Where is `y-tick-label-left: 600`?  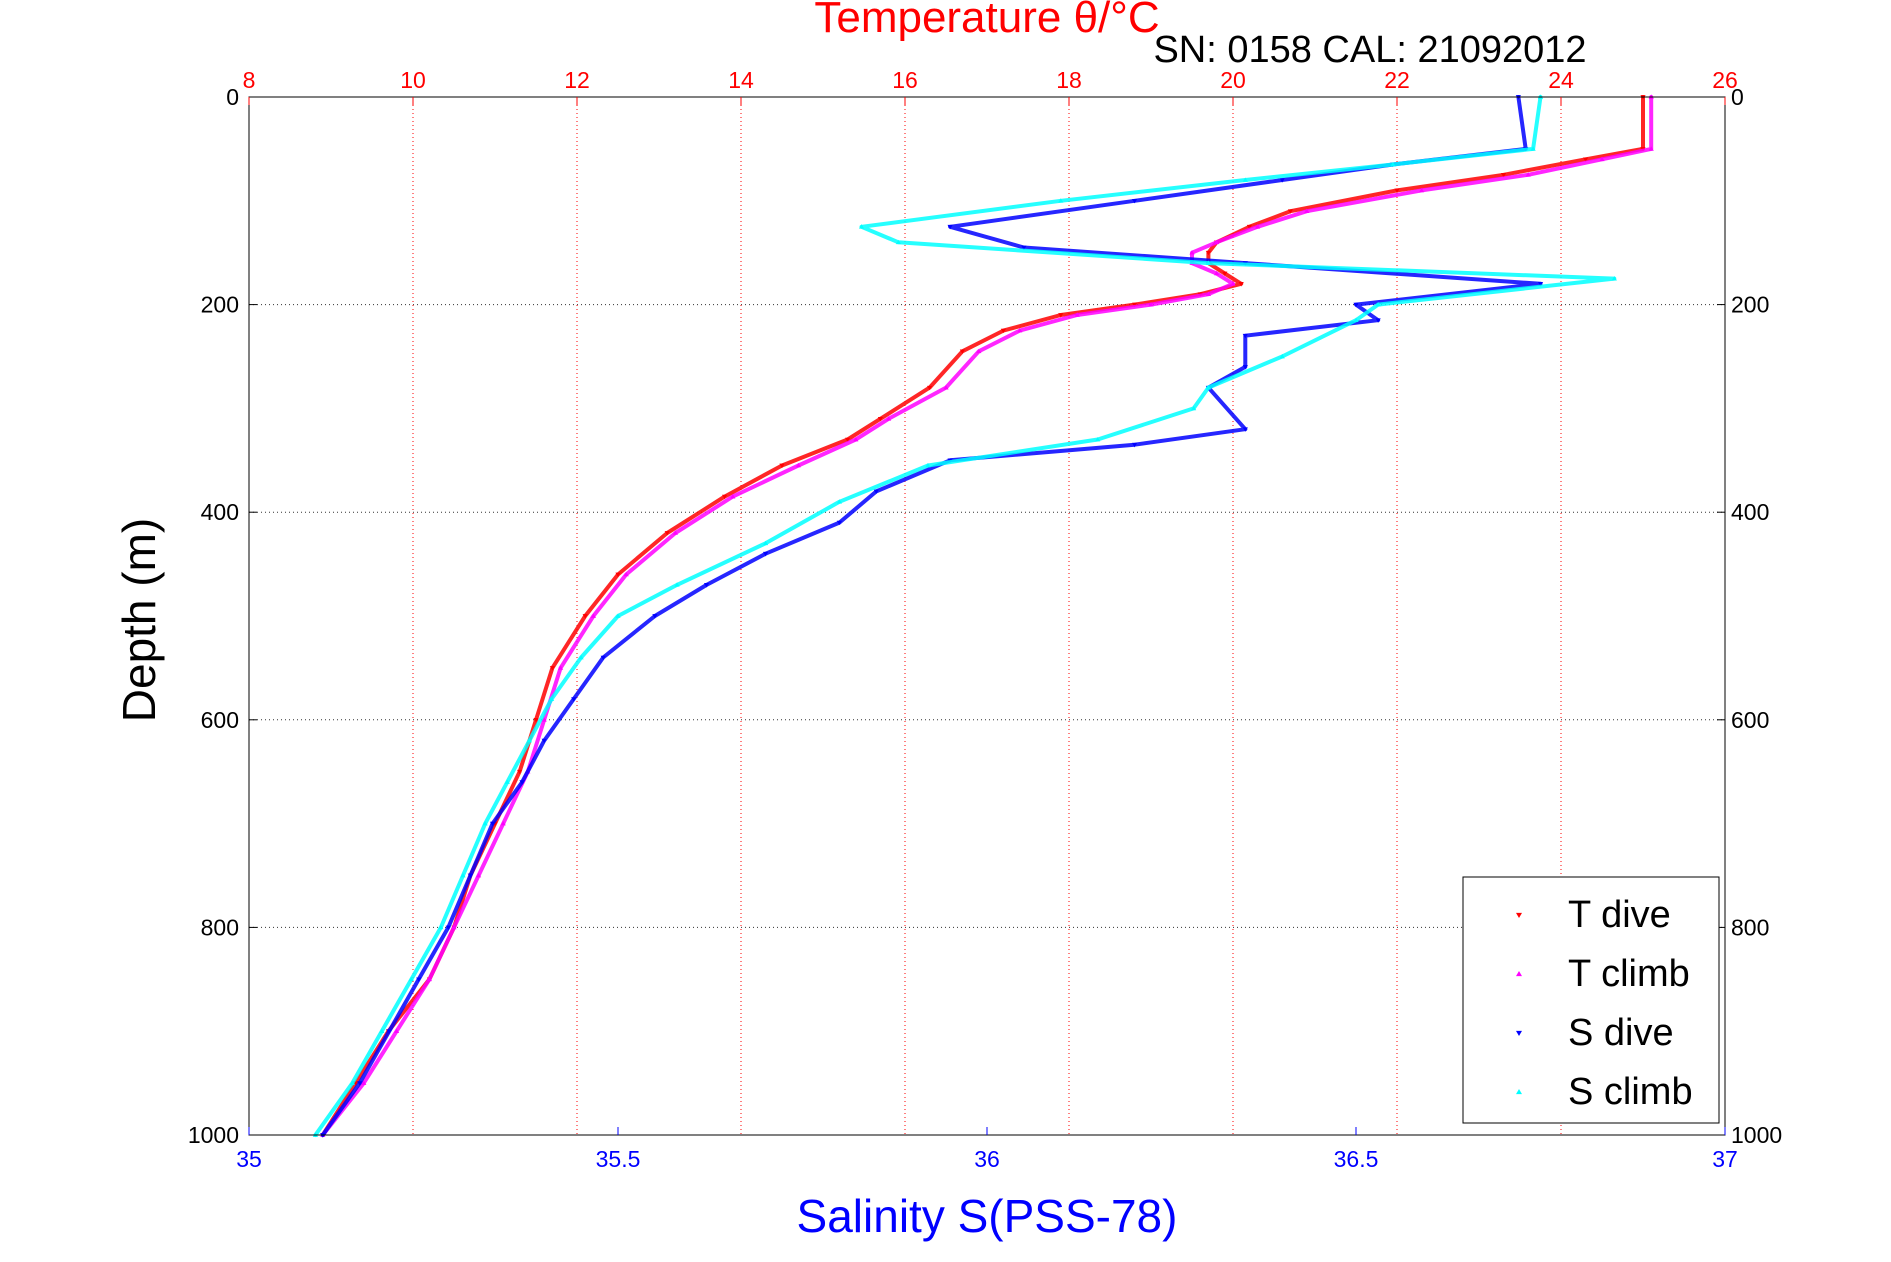
y-tick-label-left: 600 is located at coordinates (220, 720).